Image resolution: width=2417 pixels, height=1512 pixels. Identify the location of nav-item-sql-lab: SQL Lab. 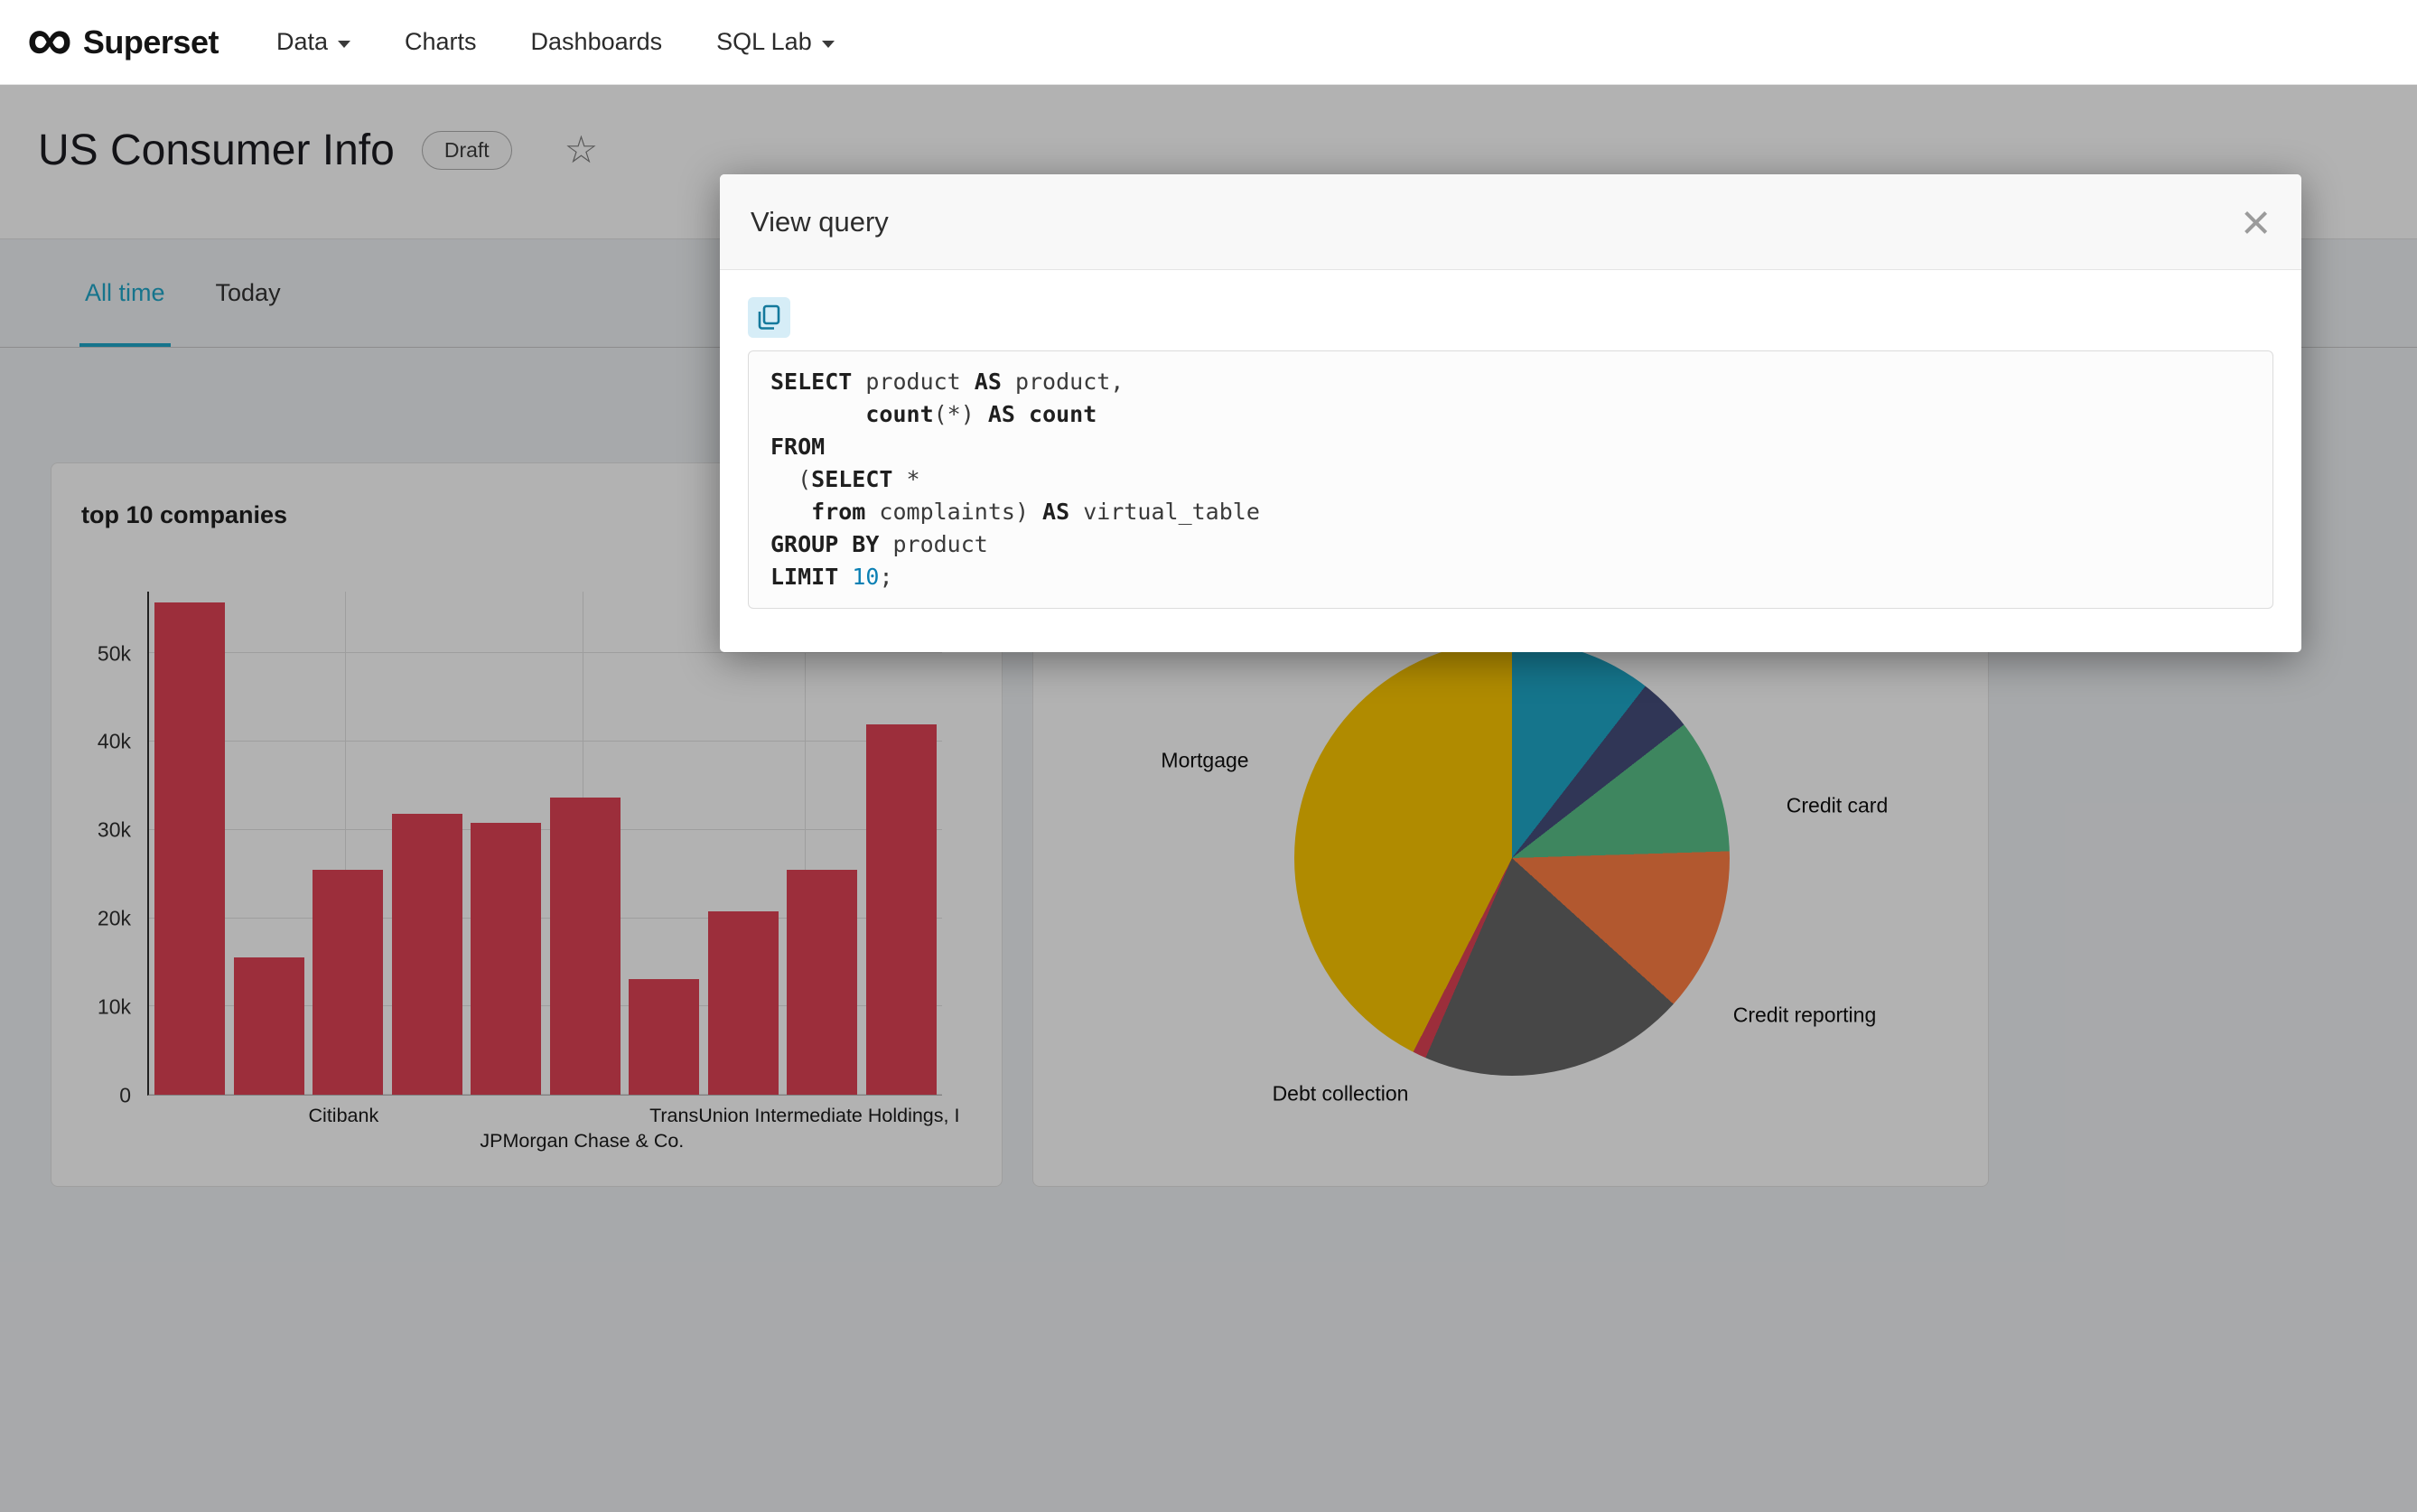
(776, 42).